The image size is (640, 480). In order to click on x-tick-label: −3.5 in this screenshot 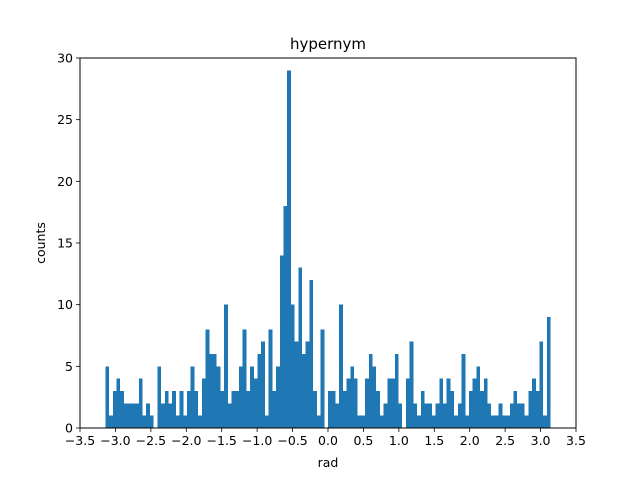, I will do `click(80, 440)`.